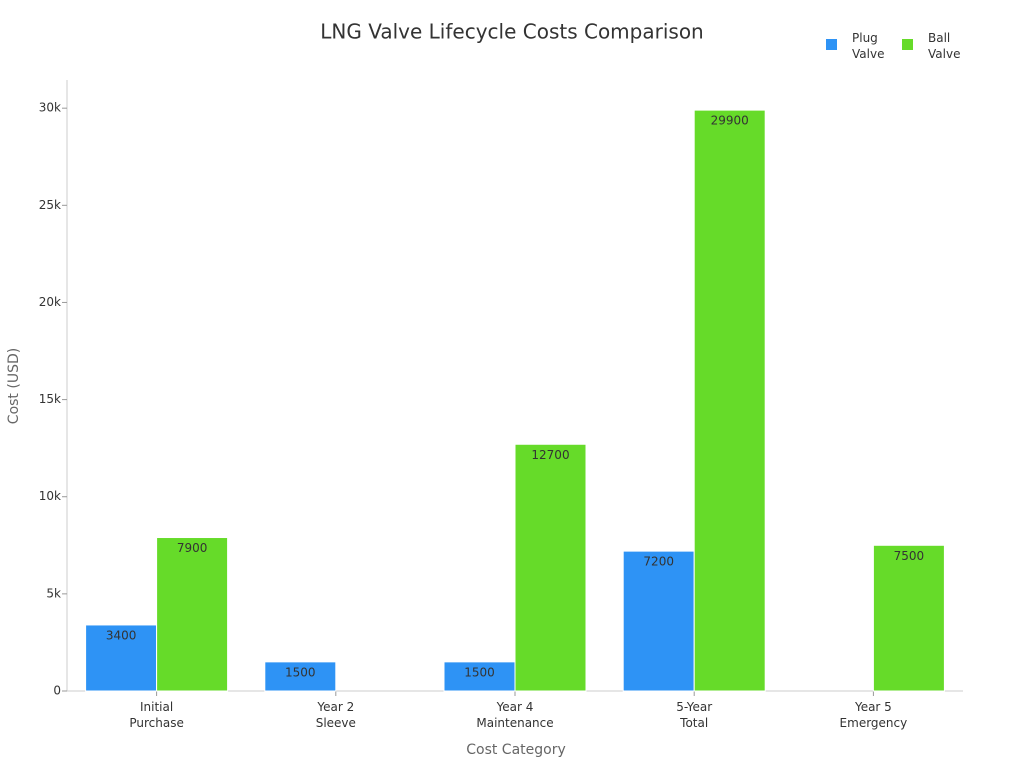 The width and height of the screenshot is (1024, 768). I want to click on chart-title: LNG Valve Lifecycle Costs Comparison, so click(511, 32).